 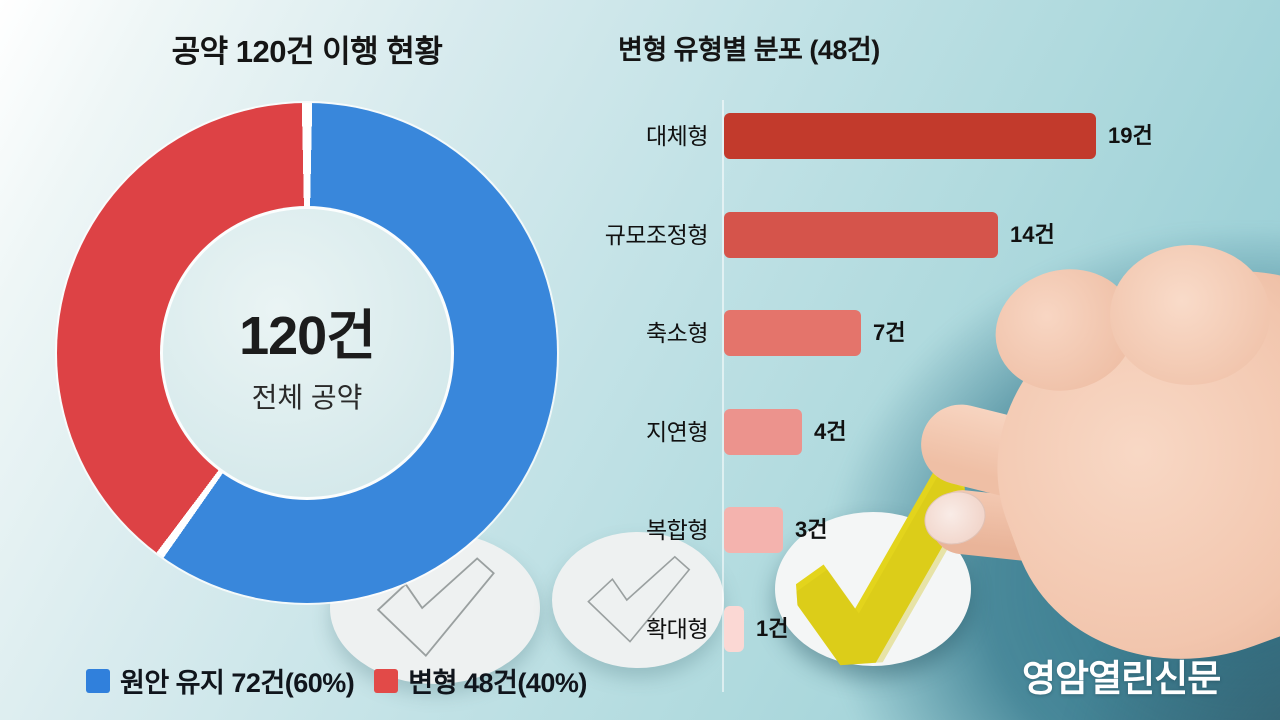 What do you see at coordinates (677, 136) in the screenshot?
I see `bar-category-label: 대체형` at bounding box center [677, 136].